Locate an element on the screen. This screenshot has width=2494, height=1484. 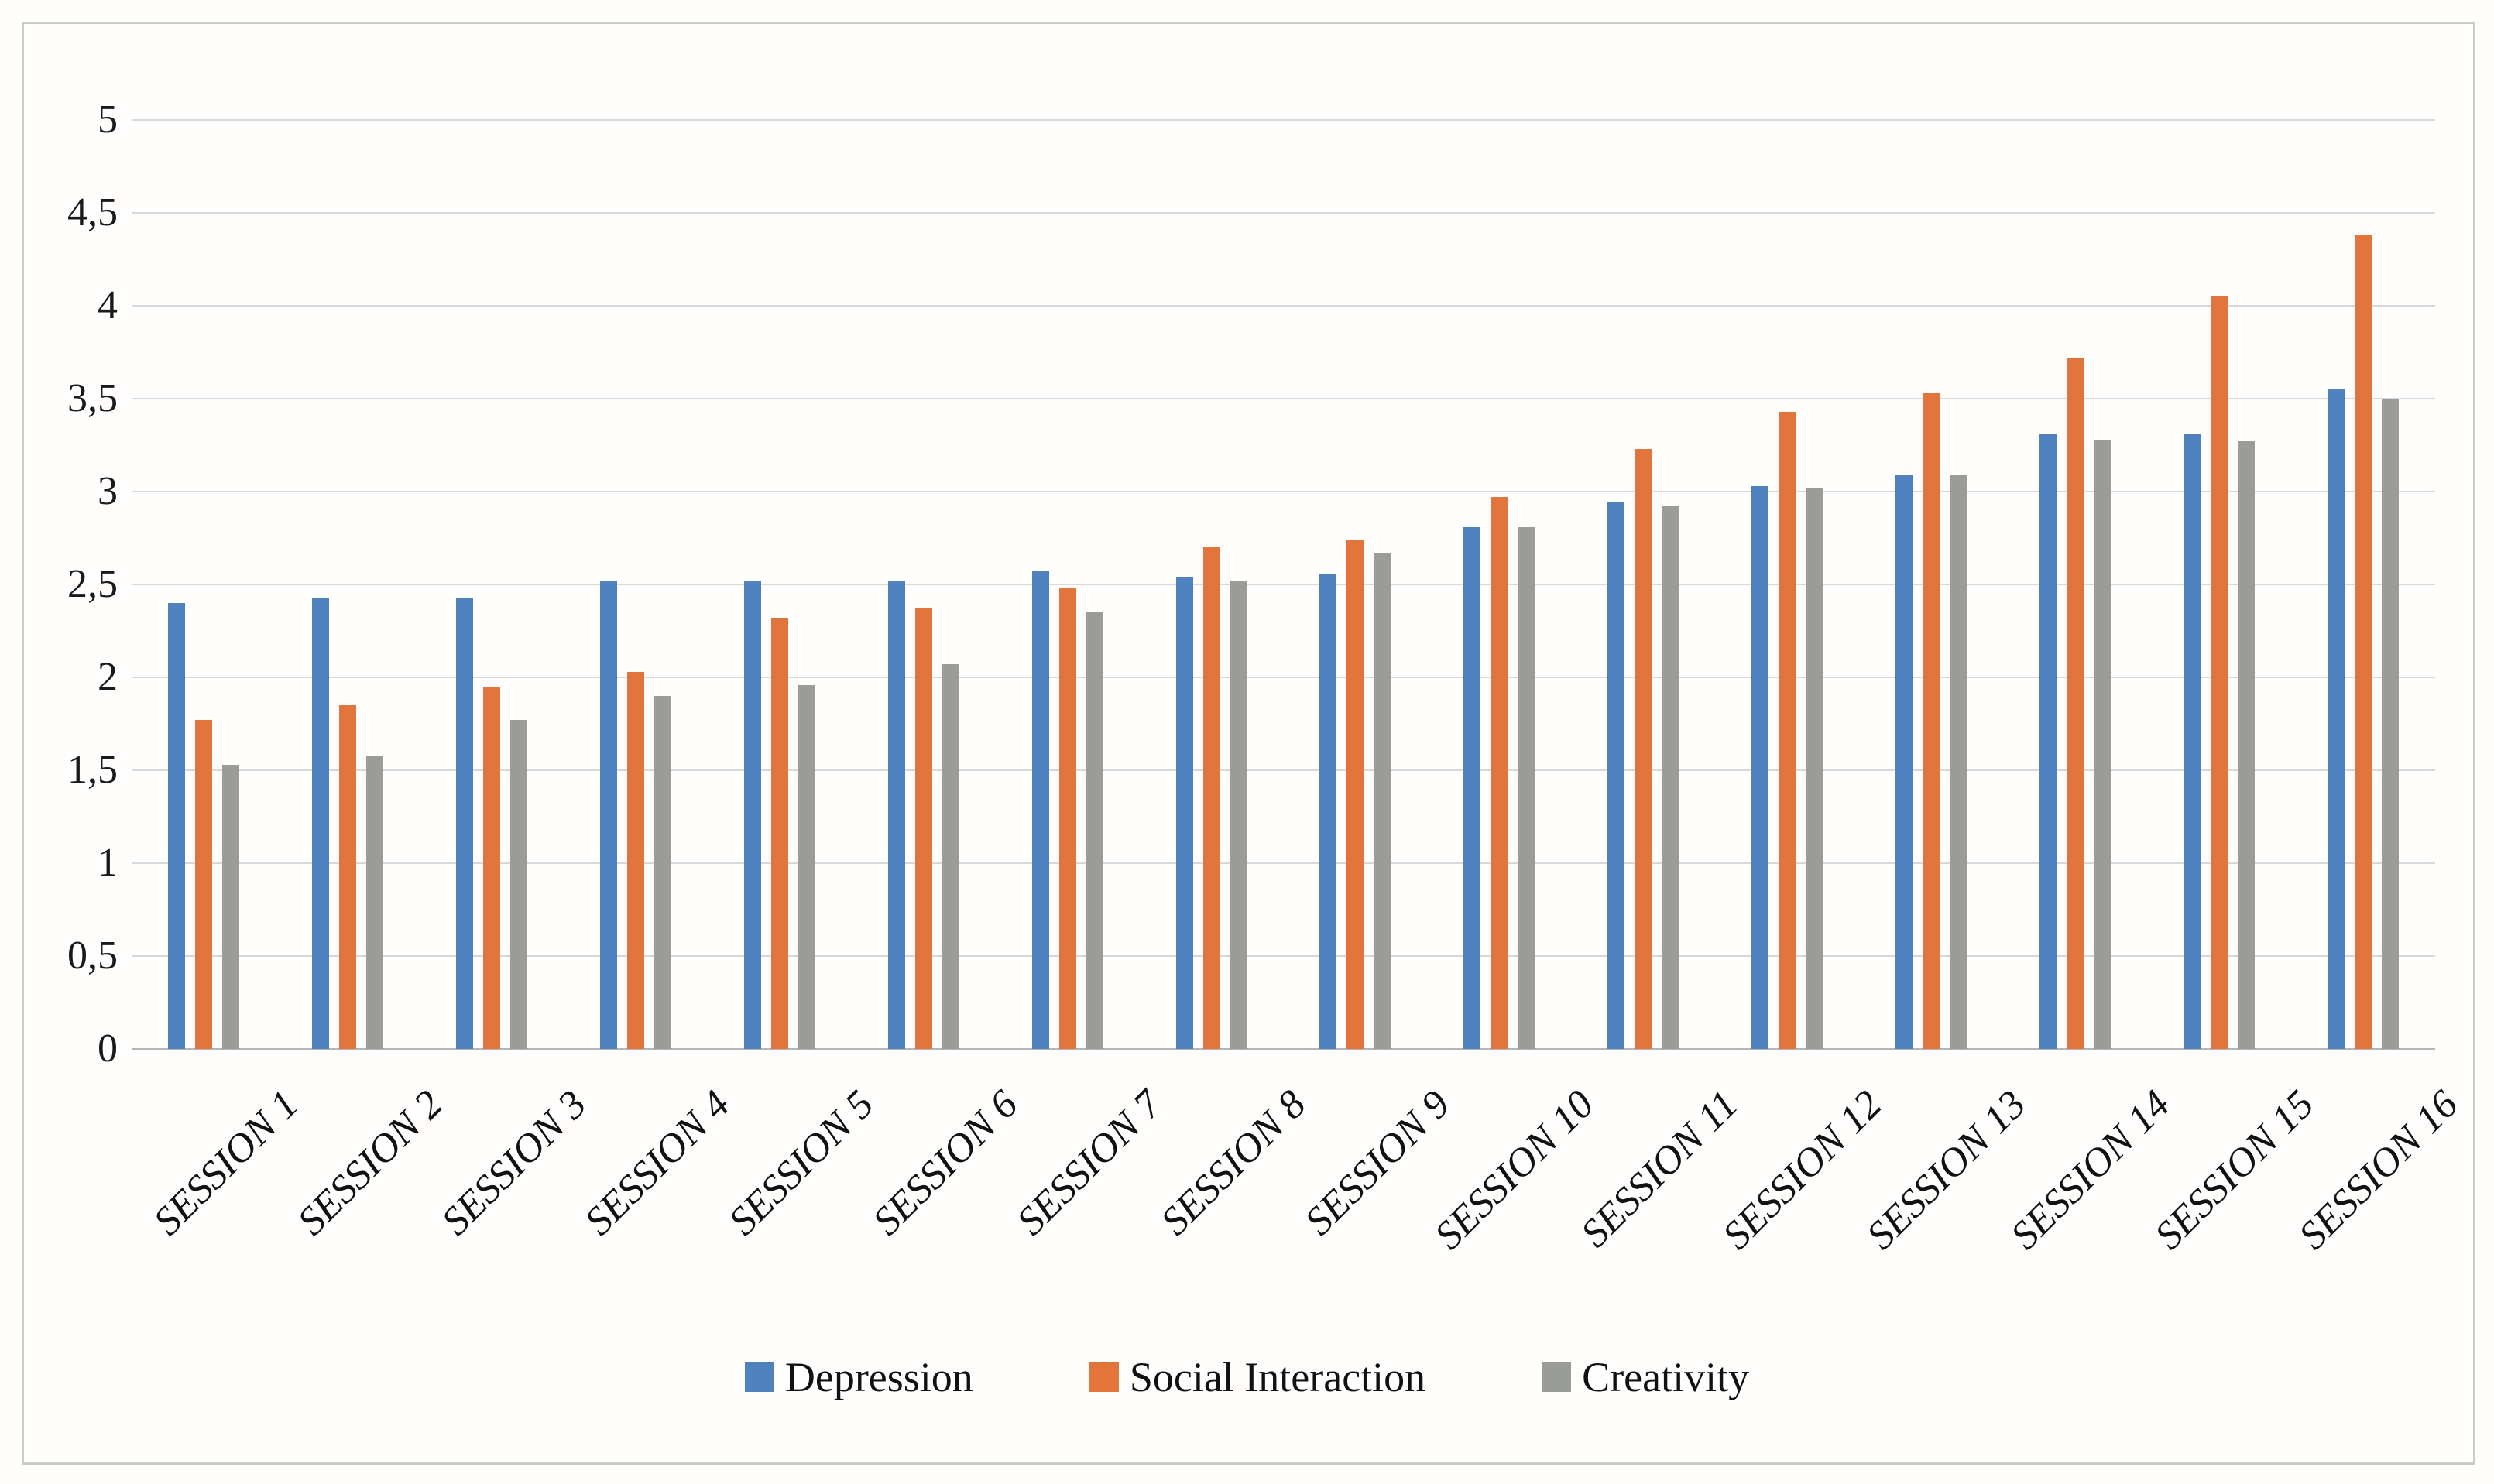
legend-item-social-interaction: Social Interaction is located at coordinates (1257, 1377).